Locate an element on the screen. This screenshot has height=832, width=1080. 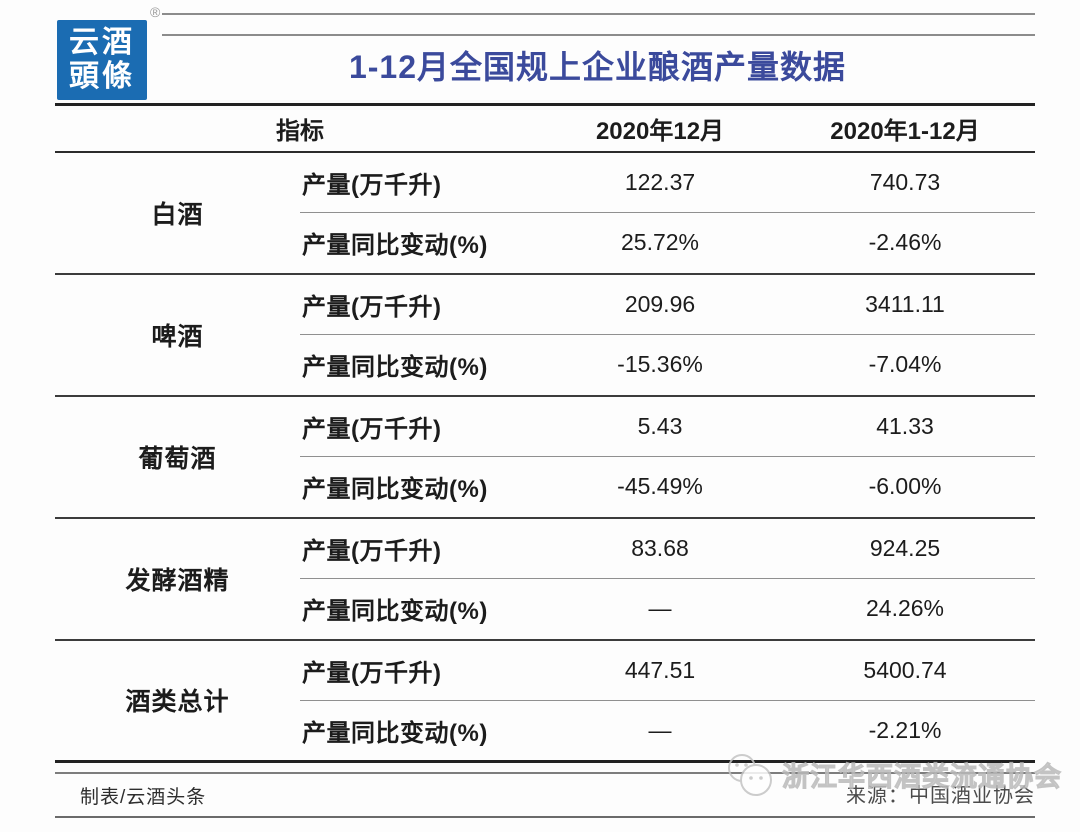
table-row: 产量同比变动(%) -15.36% -7.04% is located at coordinates (545, 365).